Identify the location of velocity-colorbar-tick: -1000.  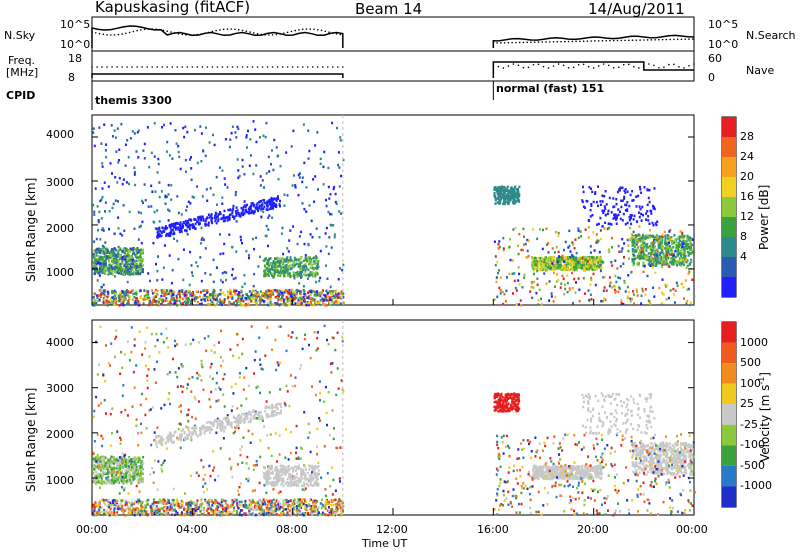
(756, 486).